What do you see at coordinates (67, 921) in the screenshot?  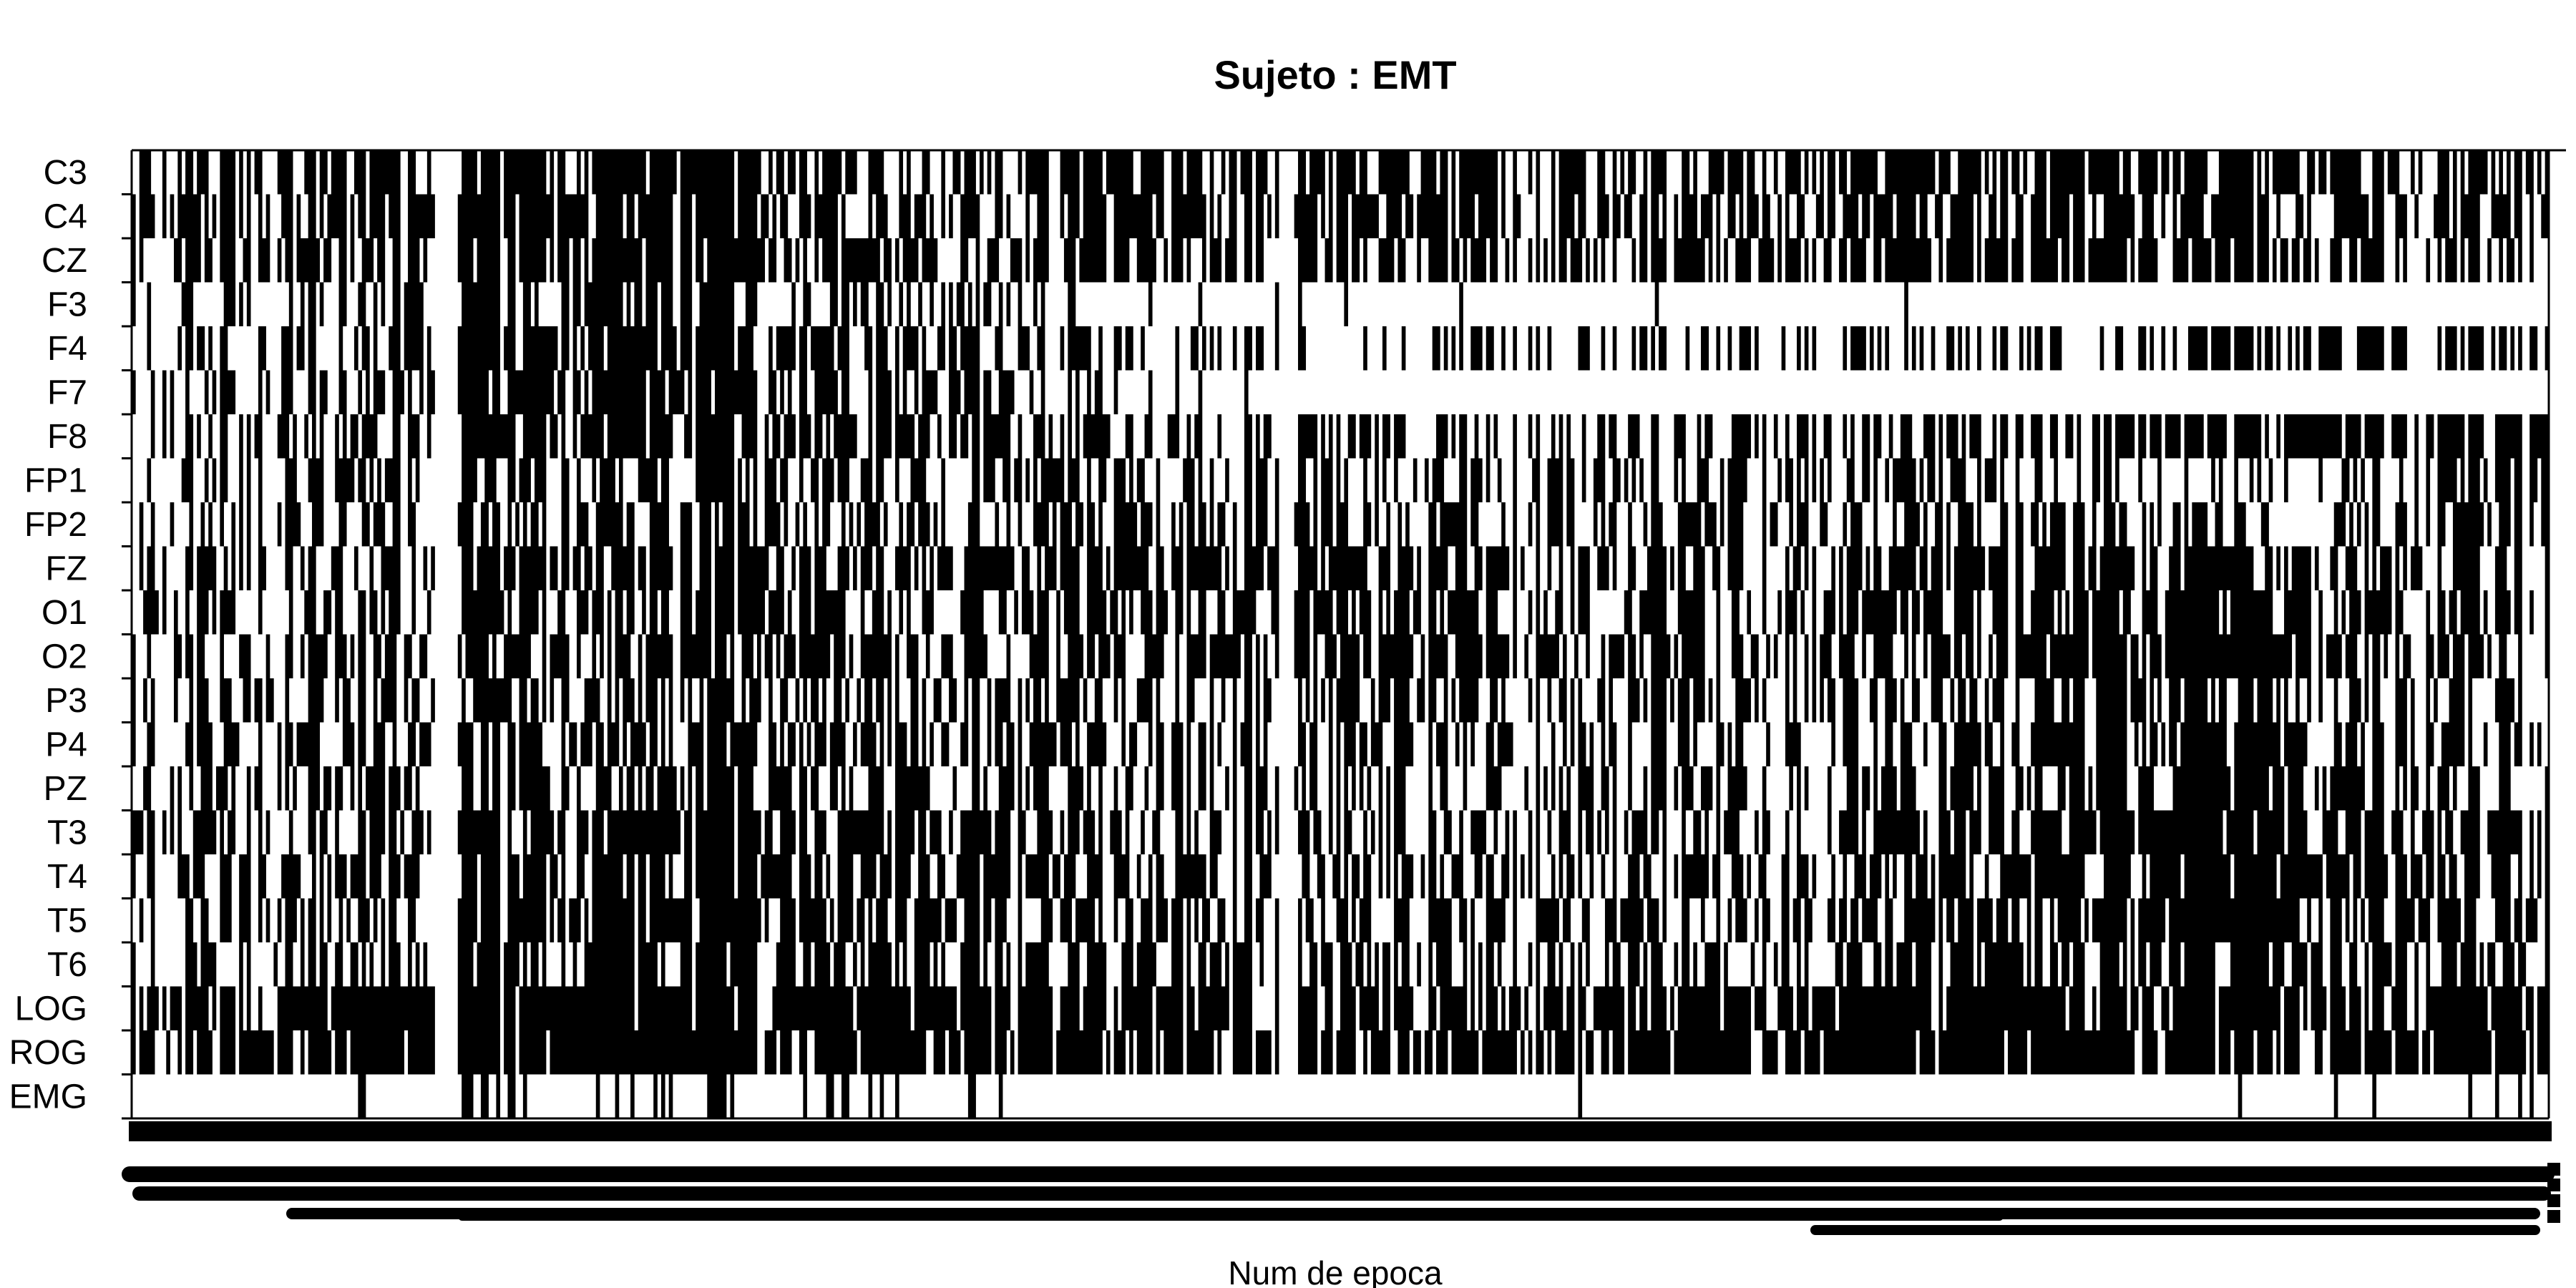 I see `channel-label-t5: T5` at bounding box center [67, 921].